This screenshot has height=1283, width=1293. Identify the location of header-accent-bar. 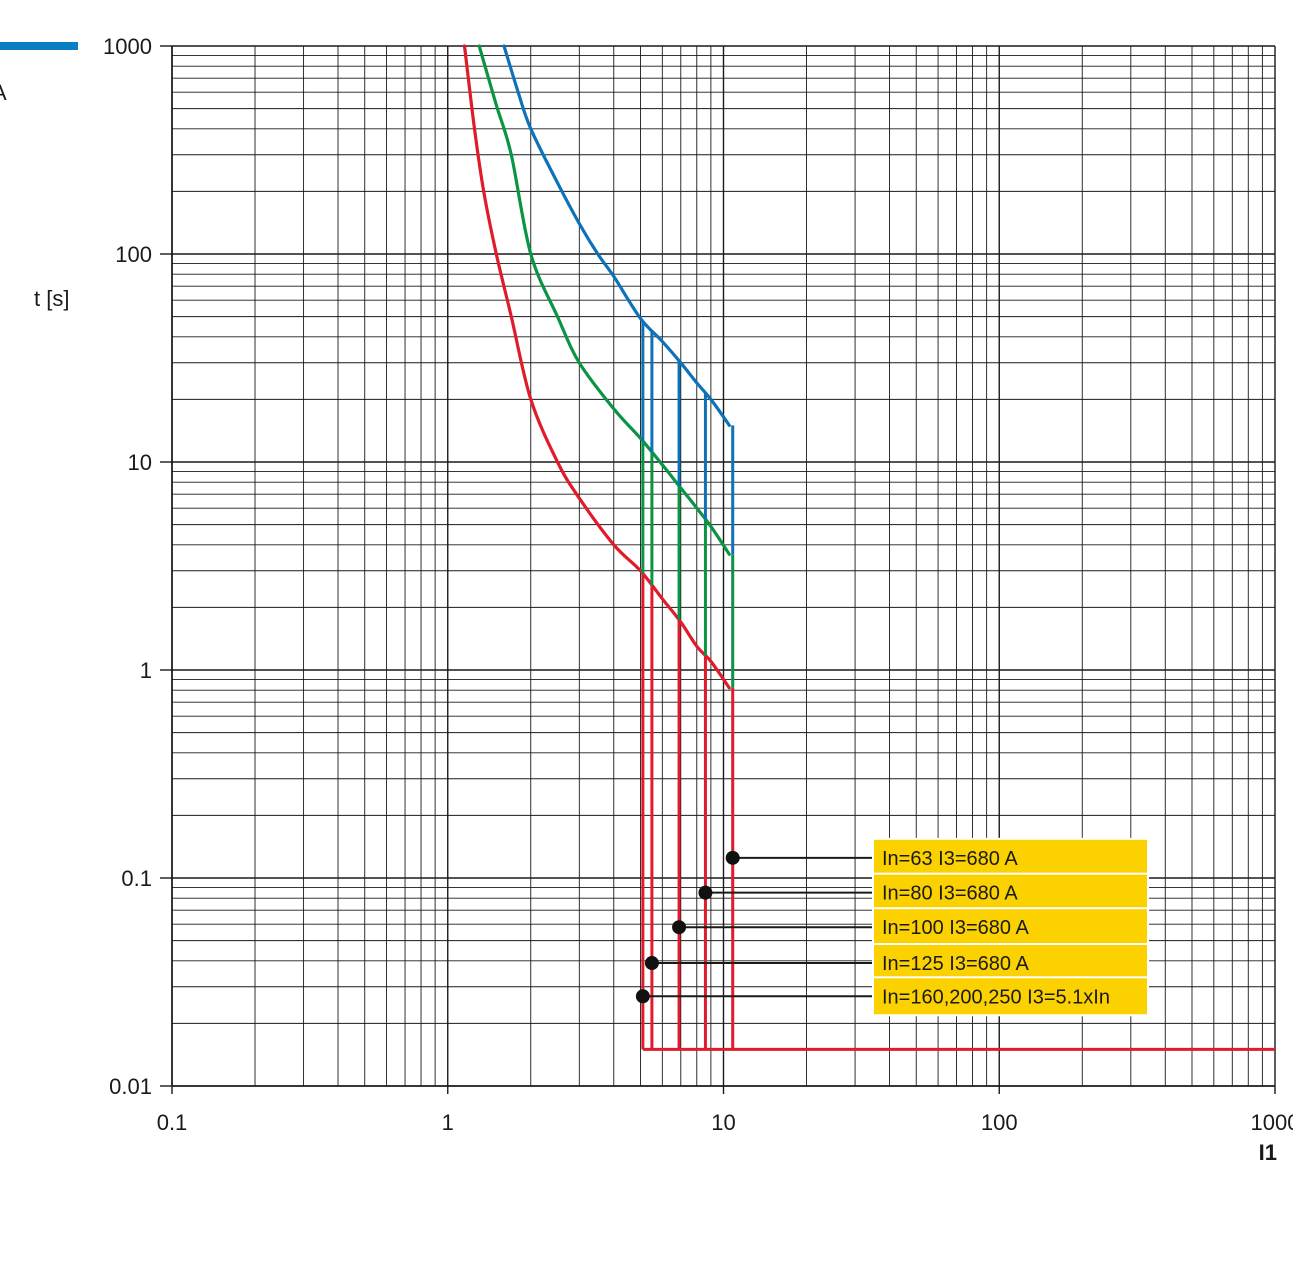
(39, 46).